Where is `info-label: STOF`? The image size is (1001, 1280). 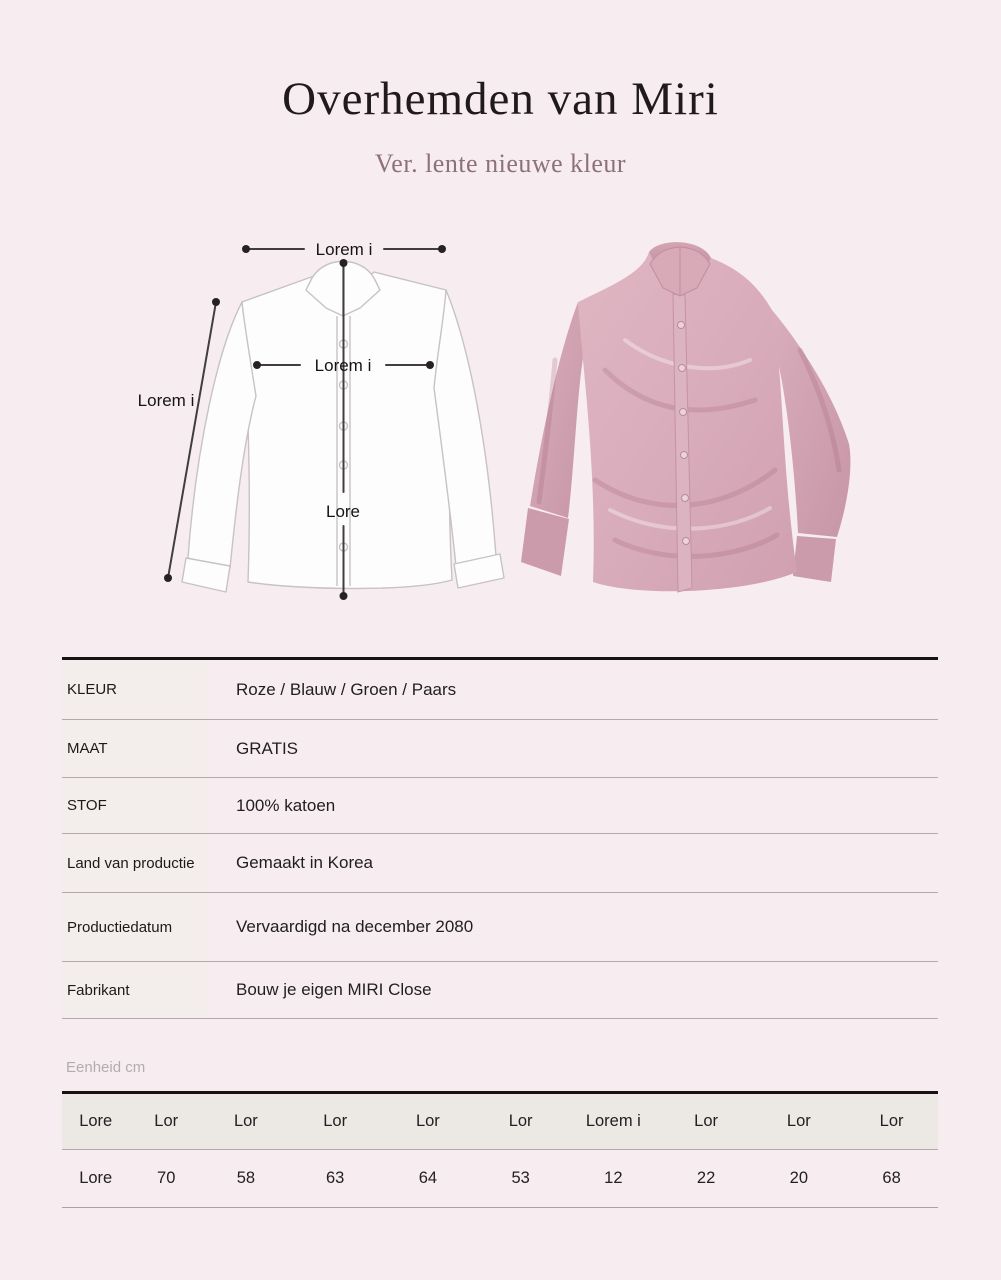 info-label: STOF is located at coordinates (134, 805).